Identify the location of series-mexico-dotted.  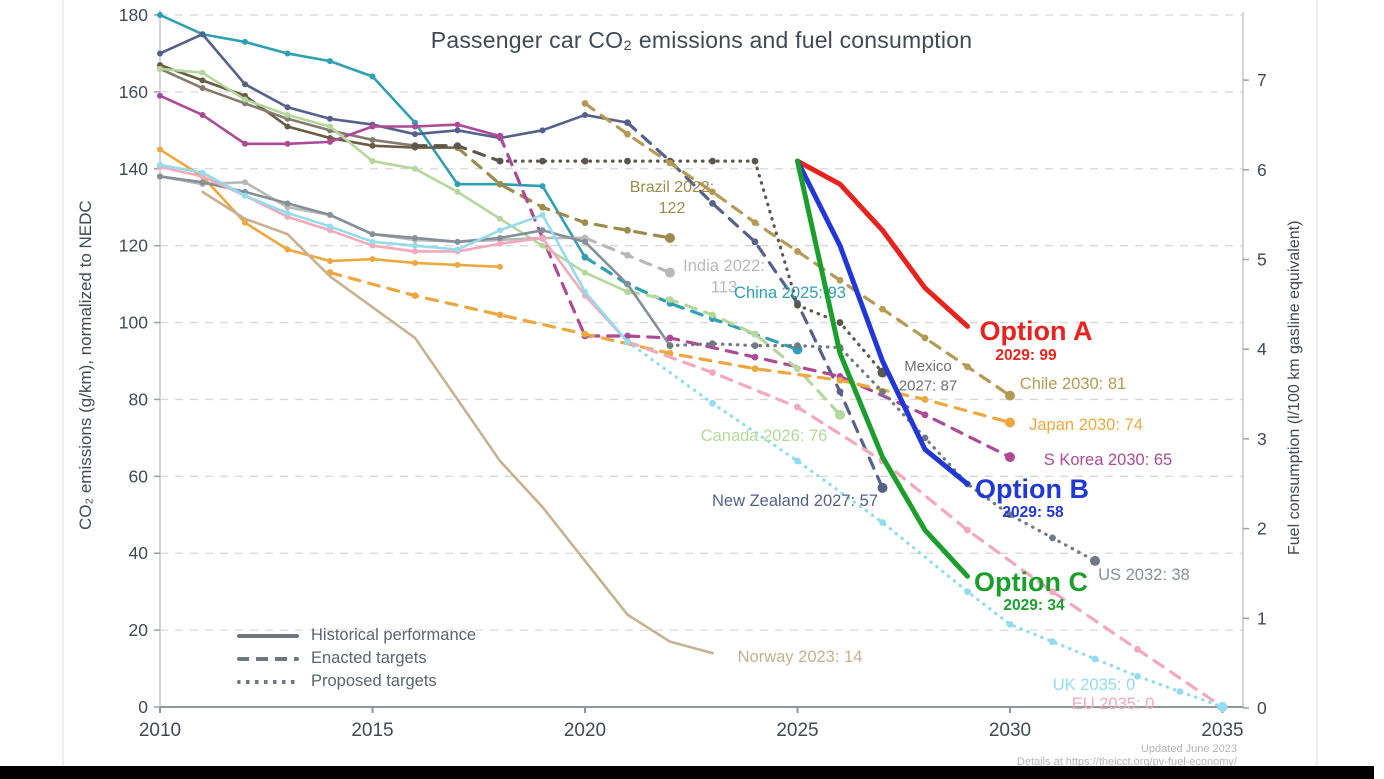
(691, 267).